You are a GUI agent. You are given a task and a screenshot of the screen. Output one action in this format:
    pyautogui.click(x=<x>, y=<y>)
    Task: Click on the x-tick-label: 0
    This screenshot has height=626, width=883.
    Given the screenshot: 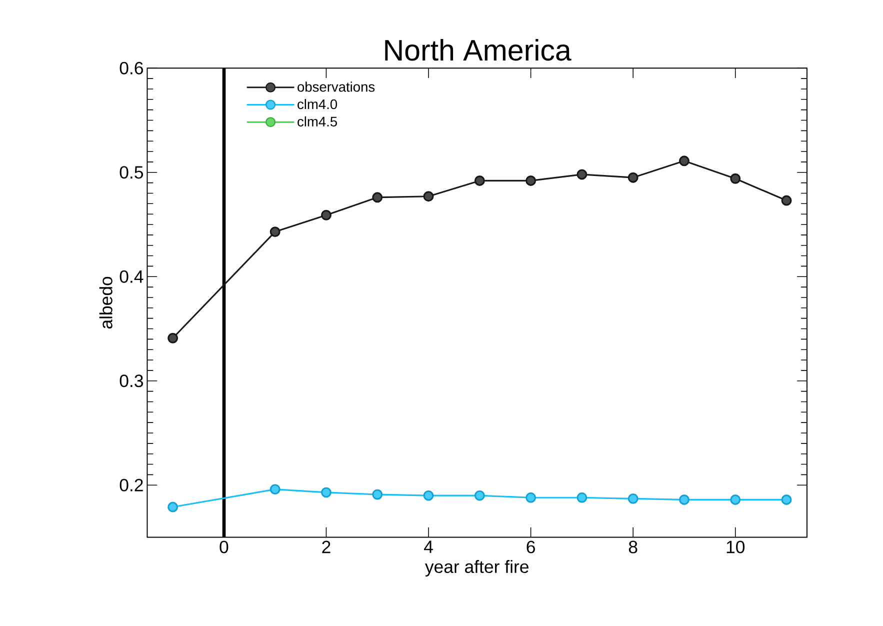 What is the action you would take?
    pyautogui.click(x=224, y=547)
    